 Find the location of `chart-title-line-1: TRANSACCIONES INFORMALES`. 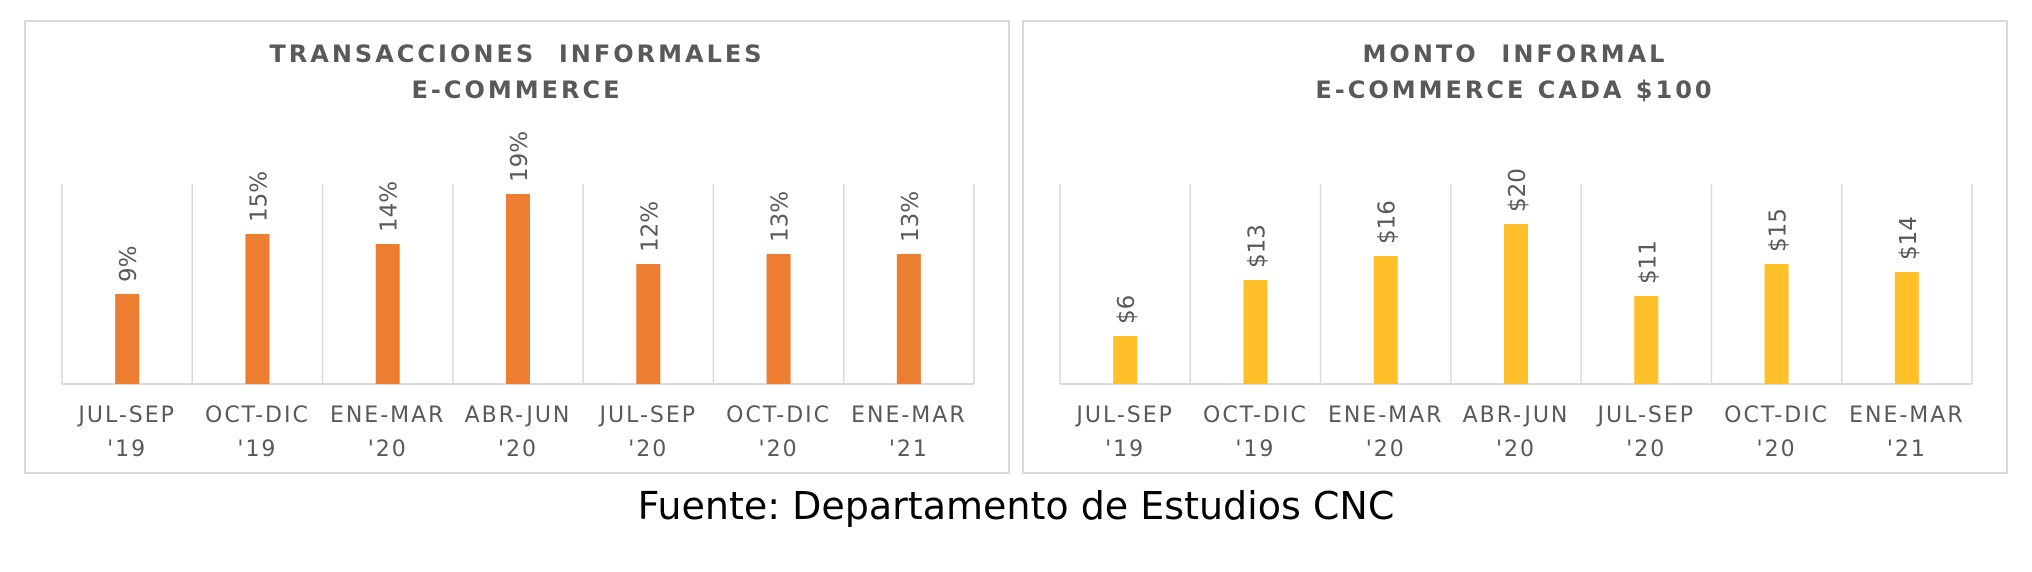

chart-title-line-1: TRANSACCIONES INFORMALES is located at coordinates (517, 54).